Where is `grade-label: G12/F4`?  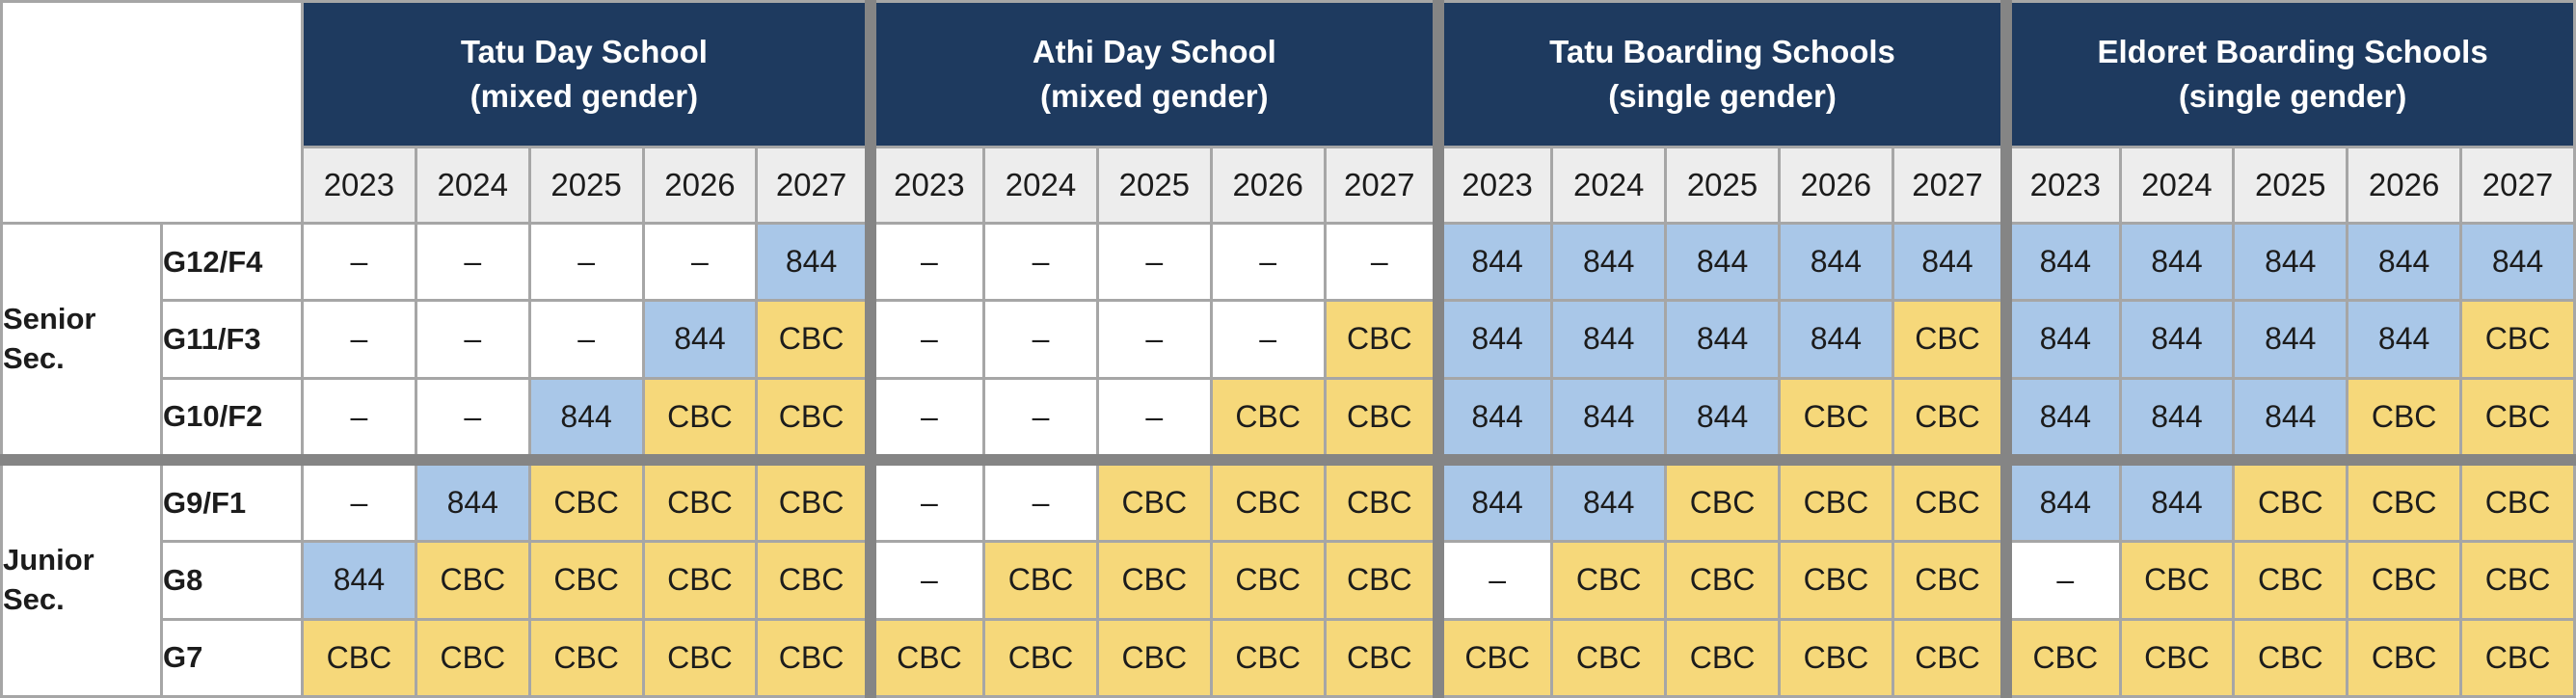 grade-label: G12/F4 is located at coordinates (232, 262).